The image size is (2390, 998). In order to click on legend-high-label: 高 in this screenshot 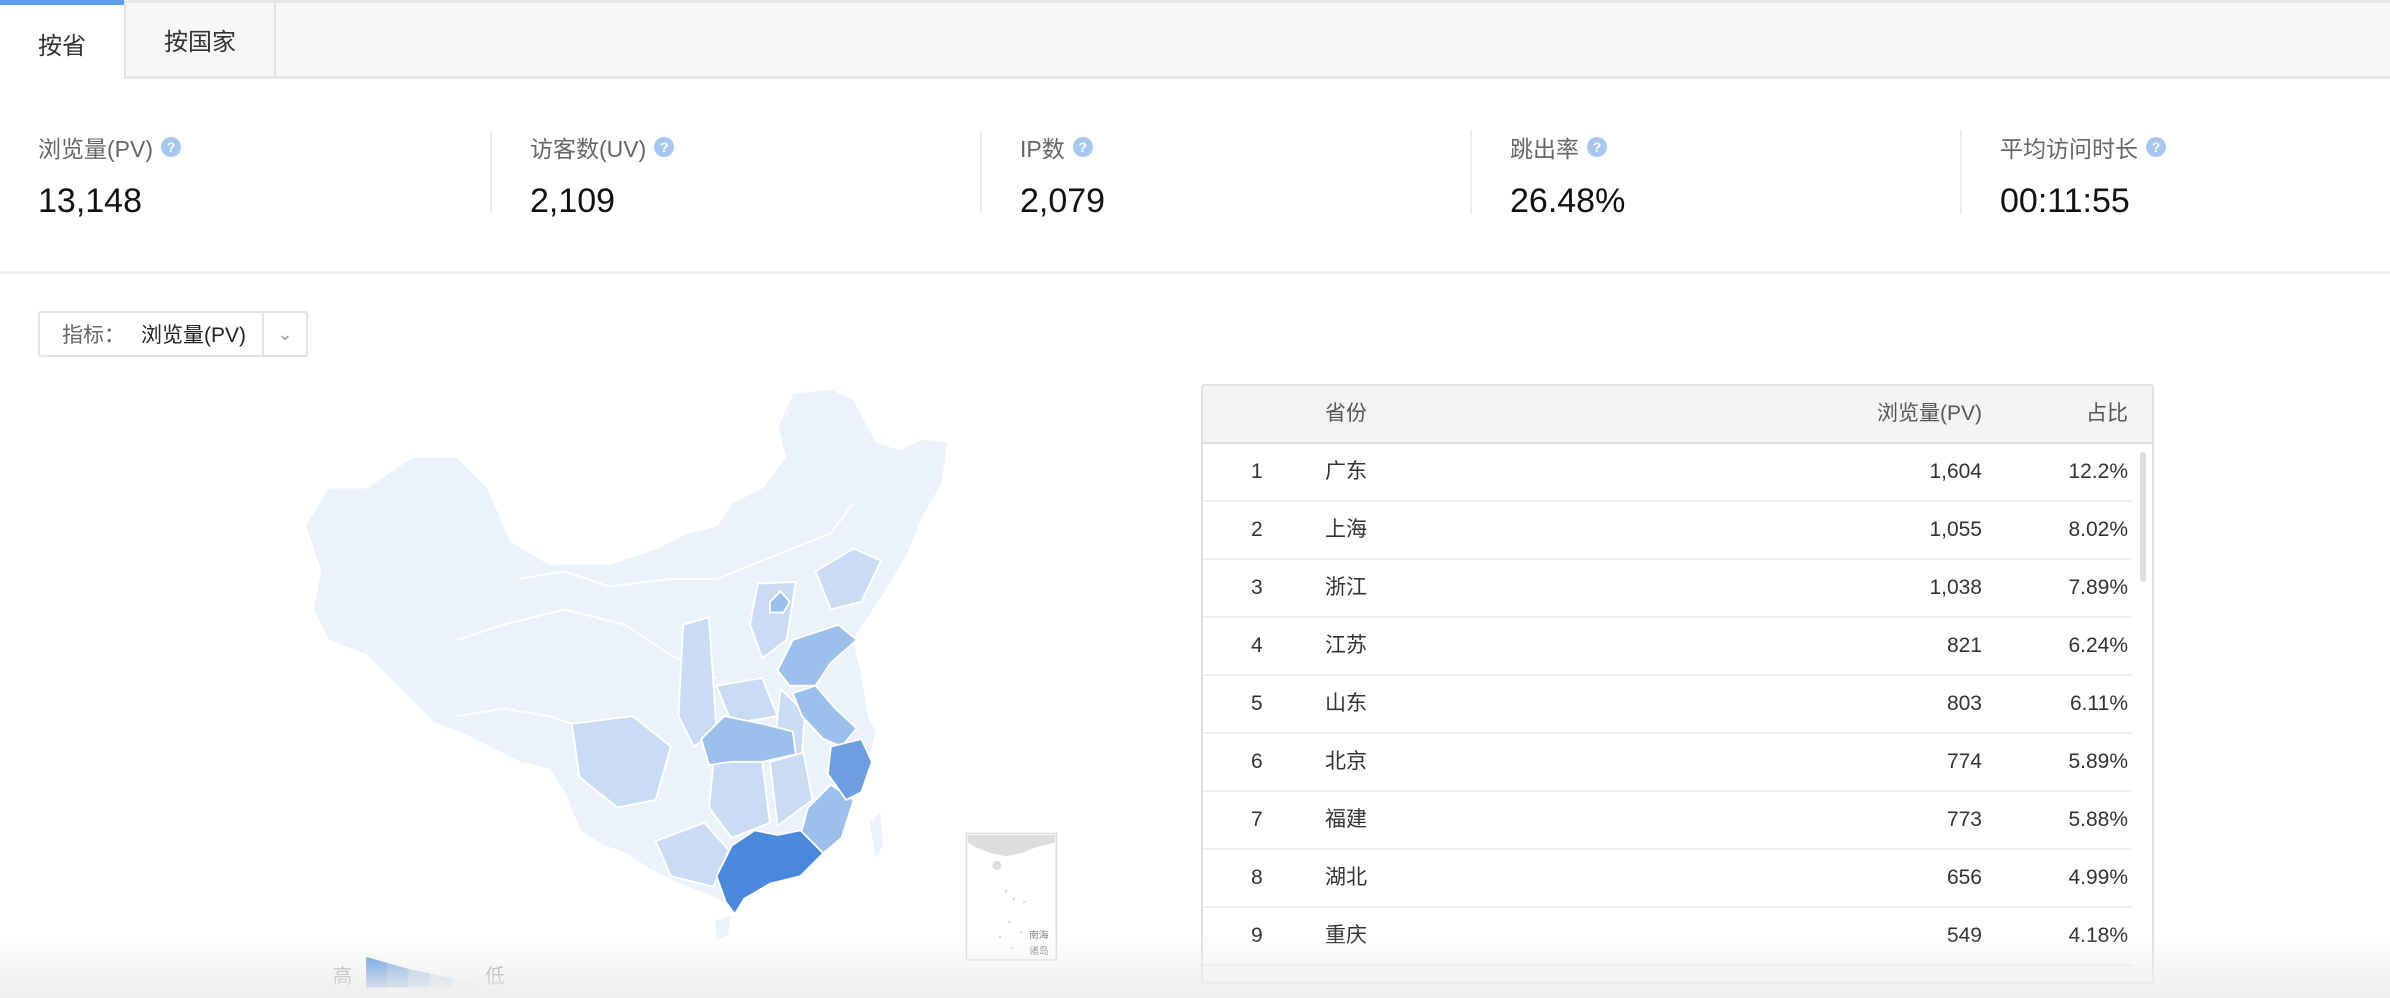, I will do `click(343, 977)`.